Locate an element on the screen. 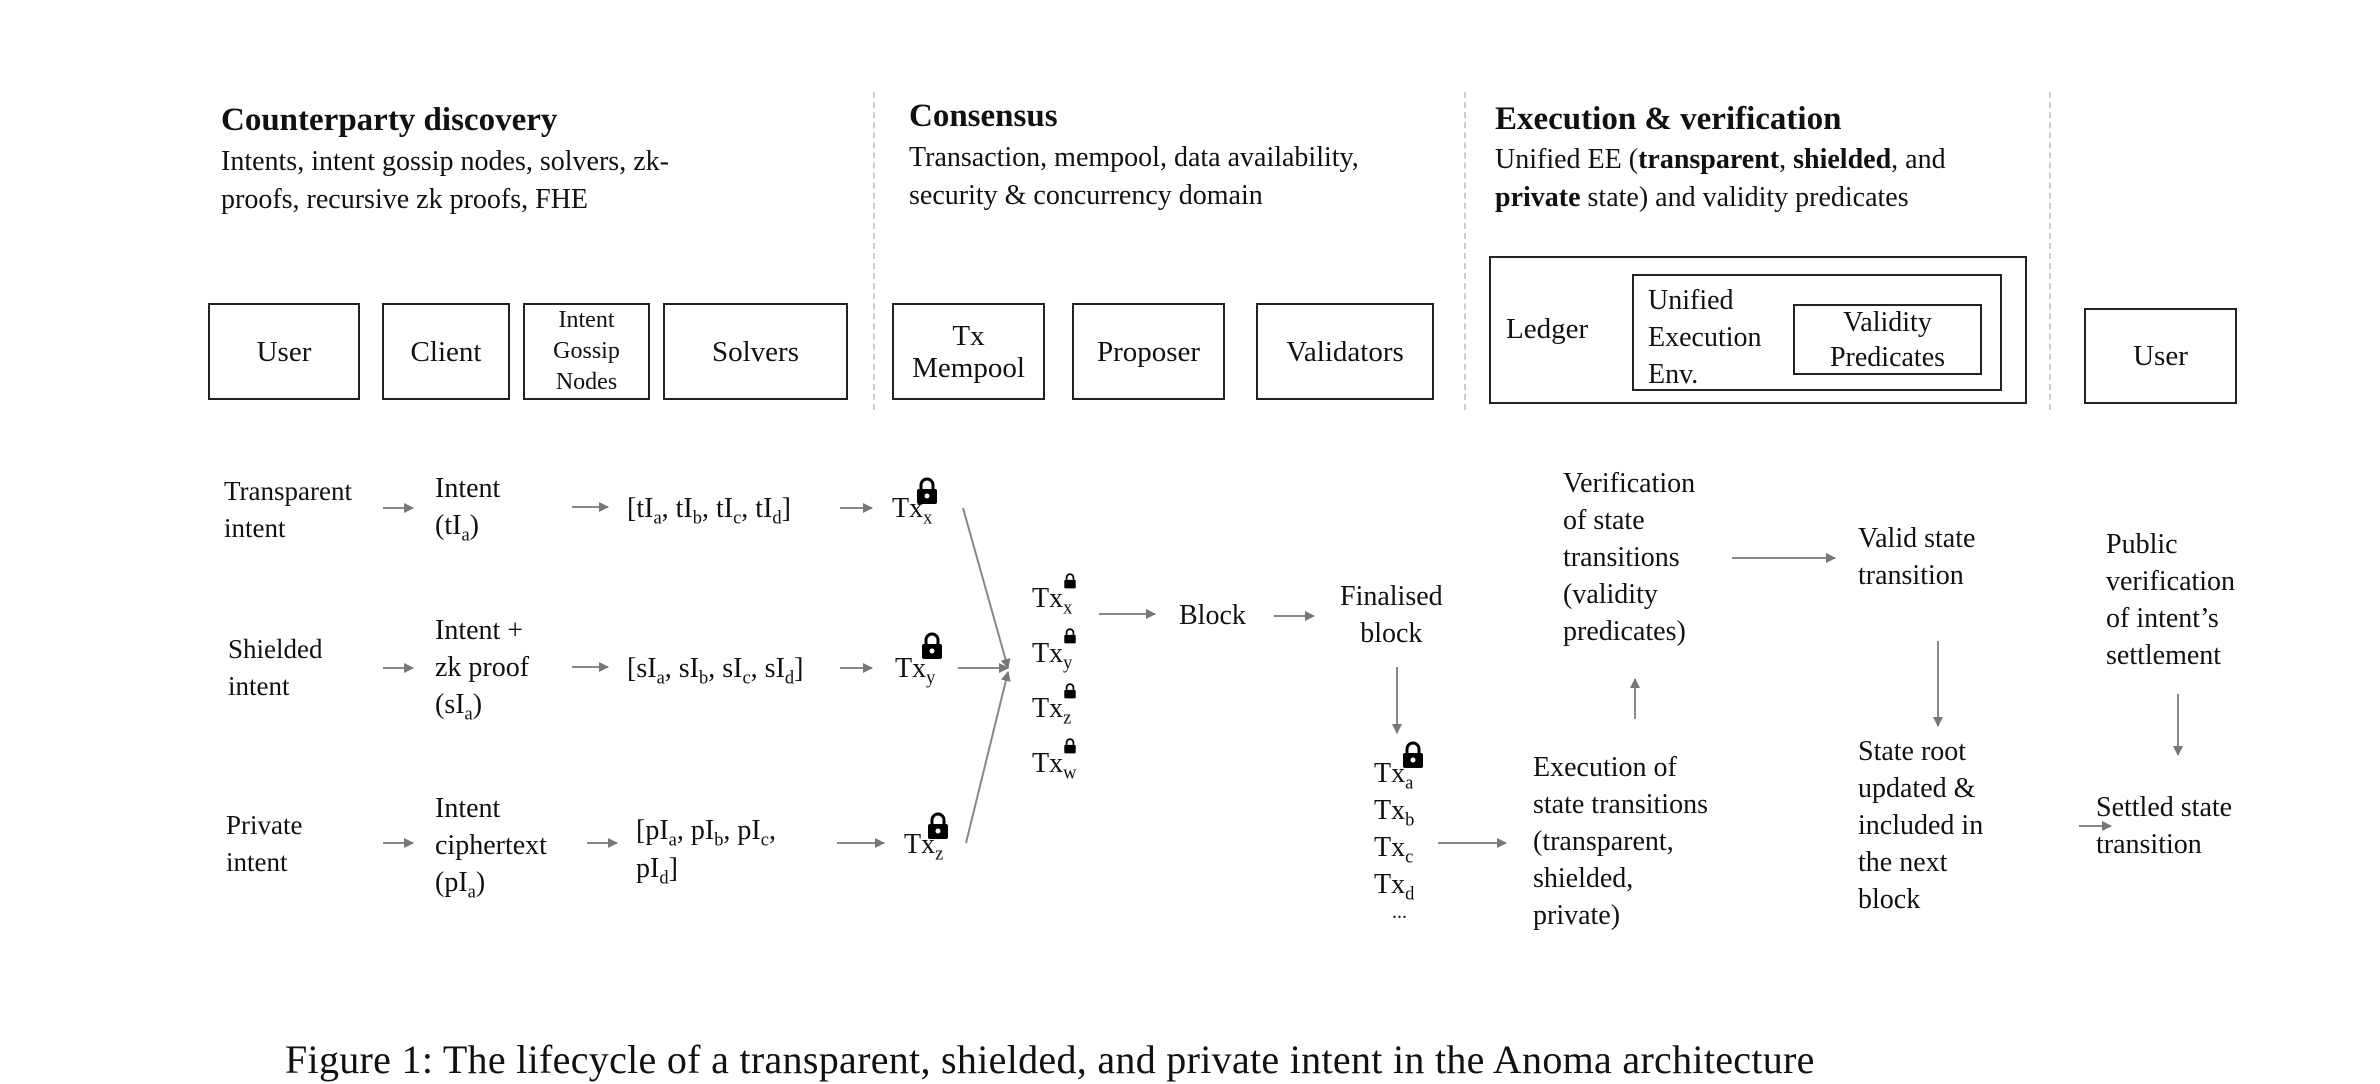 The height and width of the screenshot is (1084, 2380). label-line: Finalised is located at coordinates (1391, 596).